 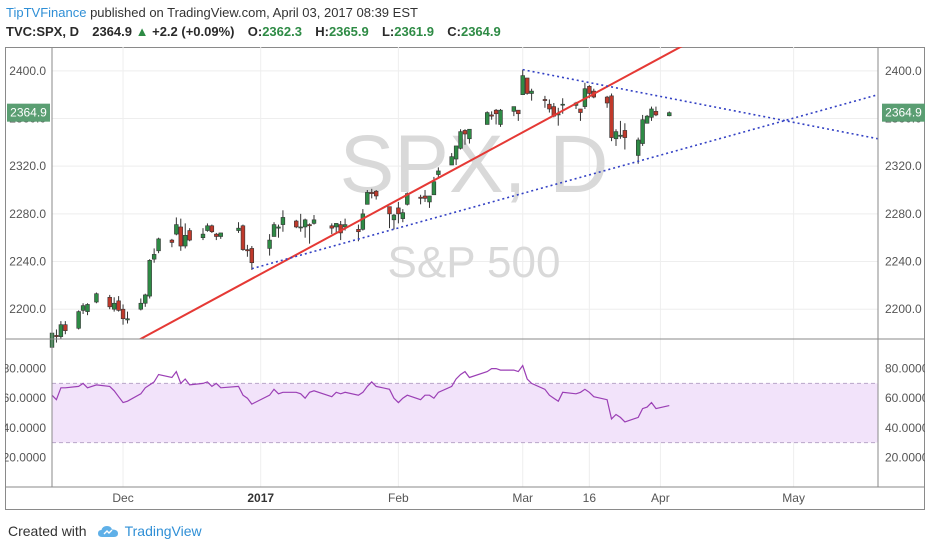 What do you see at coordinates (414, 31) in the screenshot?
I see `low-value: 2361.9` at bounding box center [414, 31].